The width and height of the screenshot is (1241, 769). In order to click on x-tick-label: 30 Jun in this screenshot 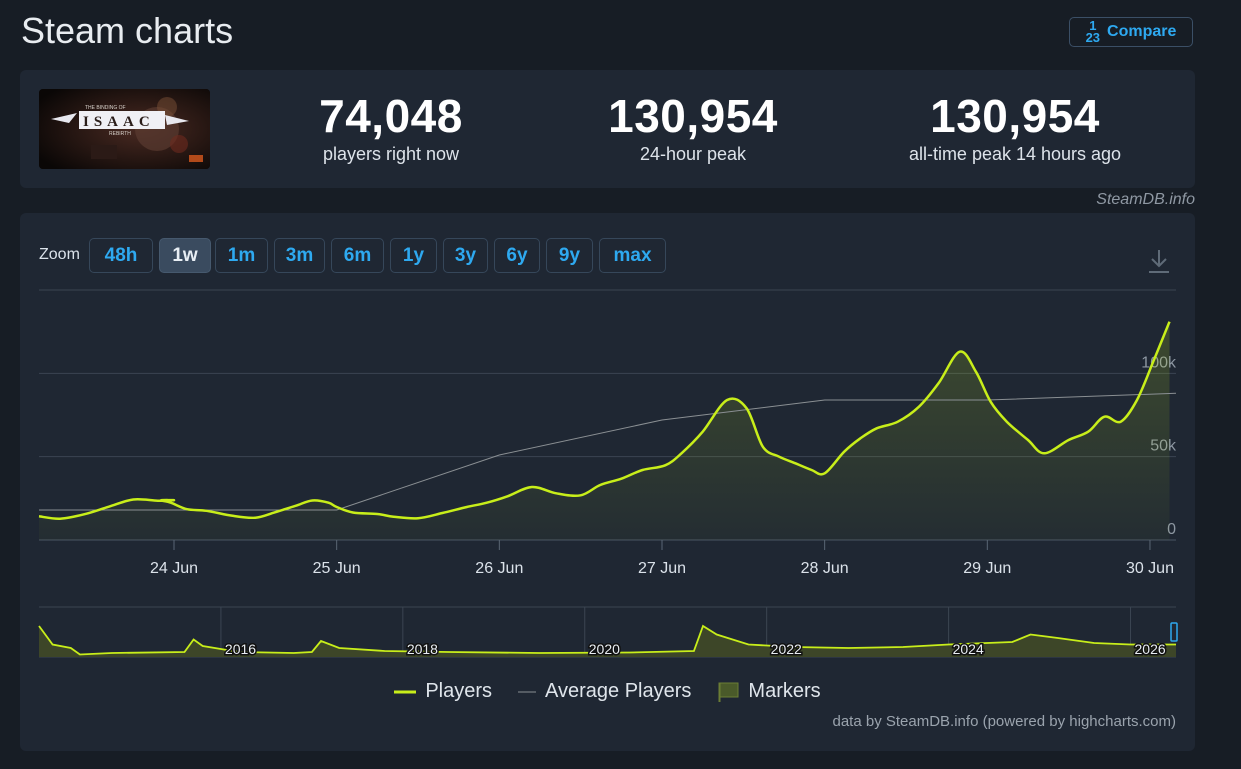, I will do `click(1150, 568)`.